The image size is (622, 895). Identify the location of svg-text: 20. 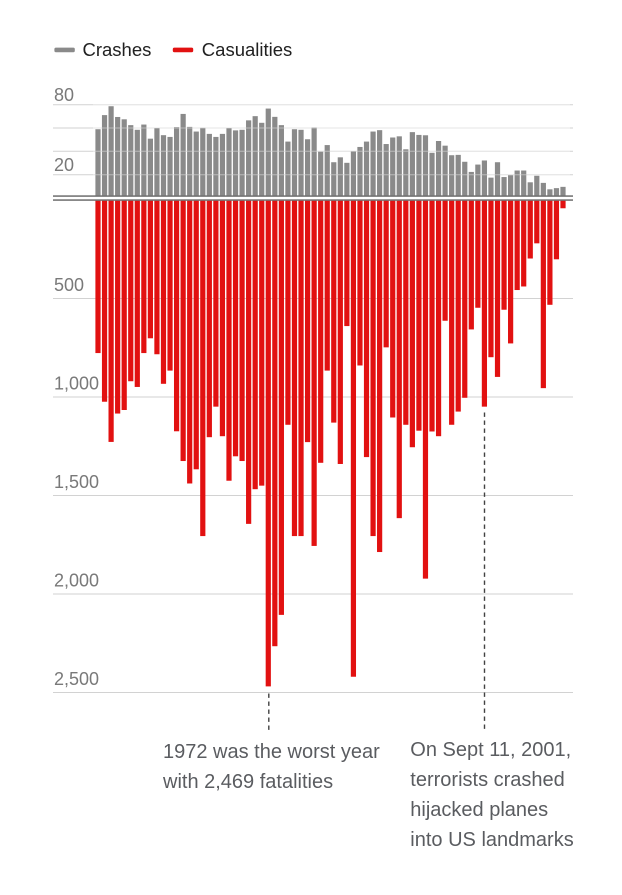
(64, 165).